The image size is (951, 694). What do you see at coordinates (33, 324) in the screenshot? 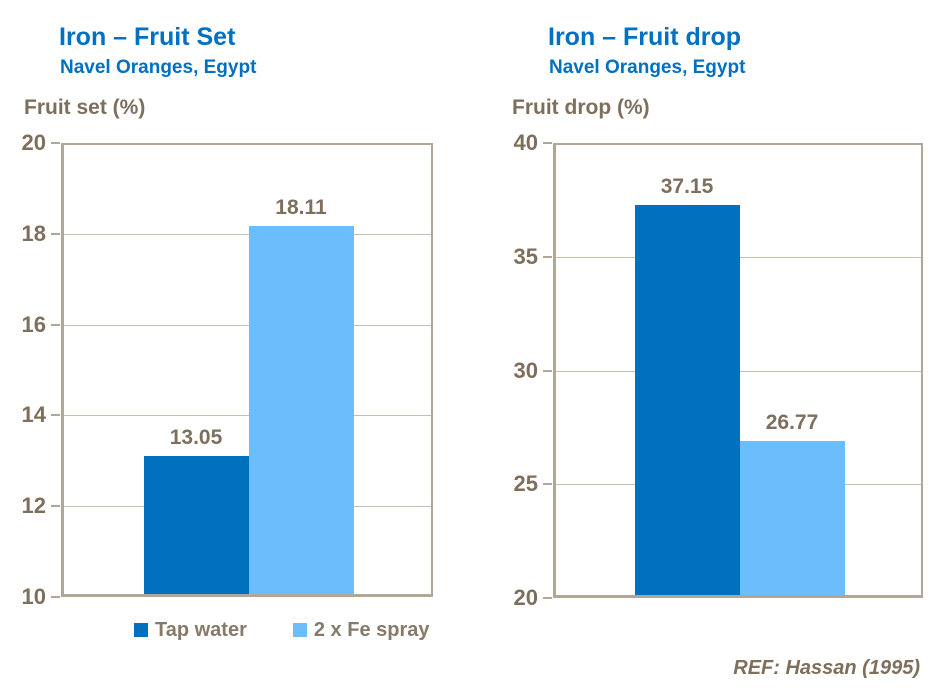
I see `y-tick-label: 16` at bounding box center [33, 324].